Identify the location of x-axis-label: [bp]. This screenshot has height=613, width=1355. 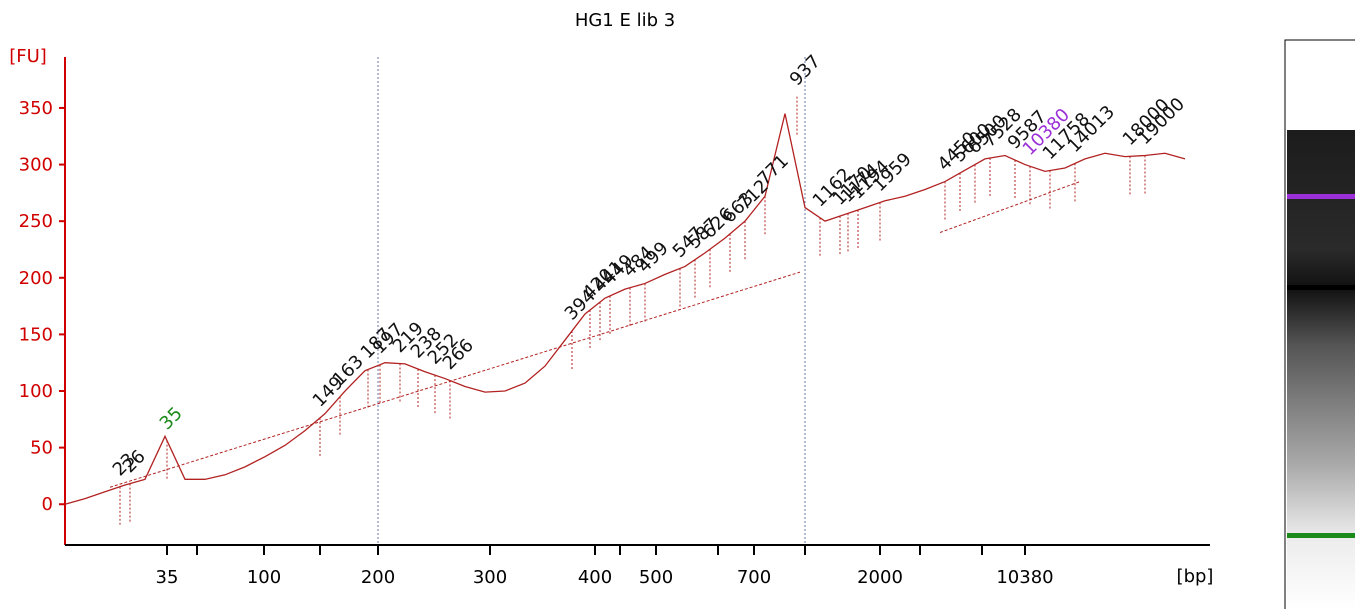
(1195, 576).